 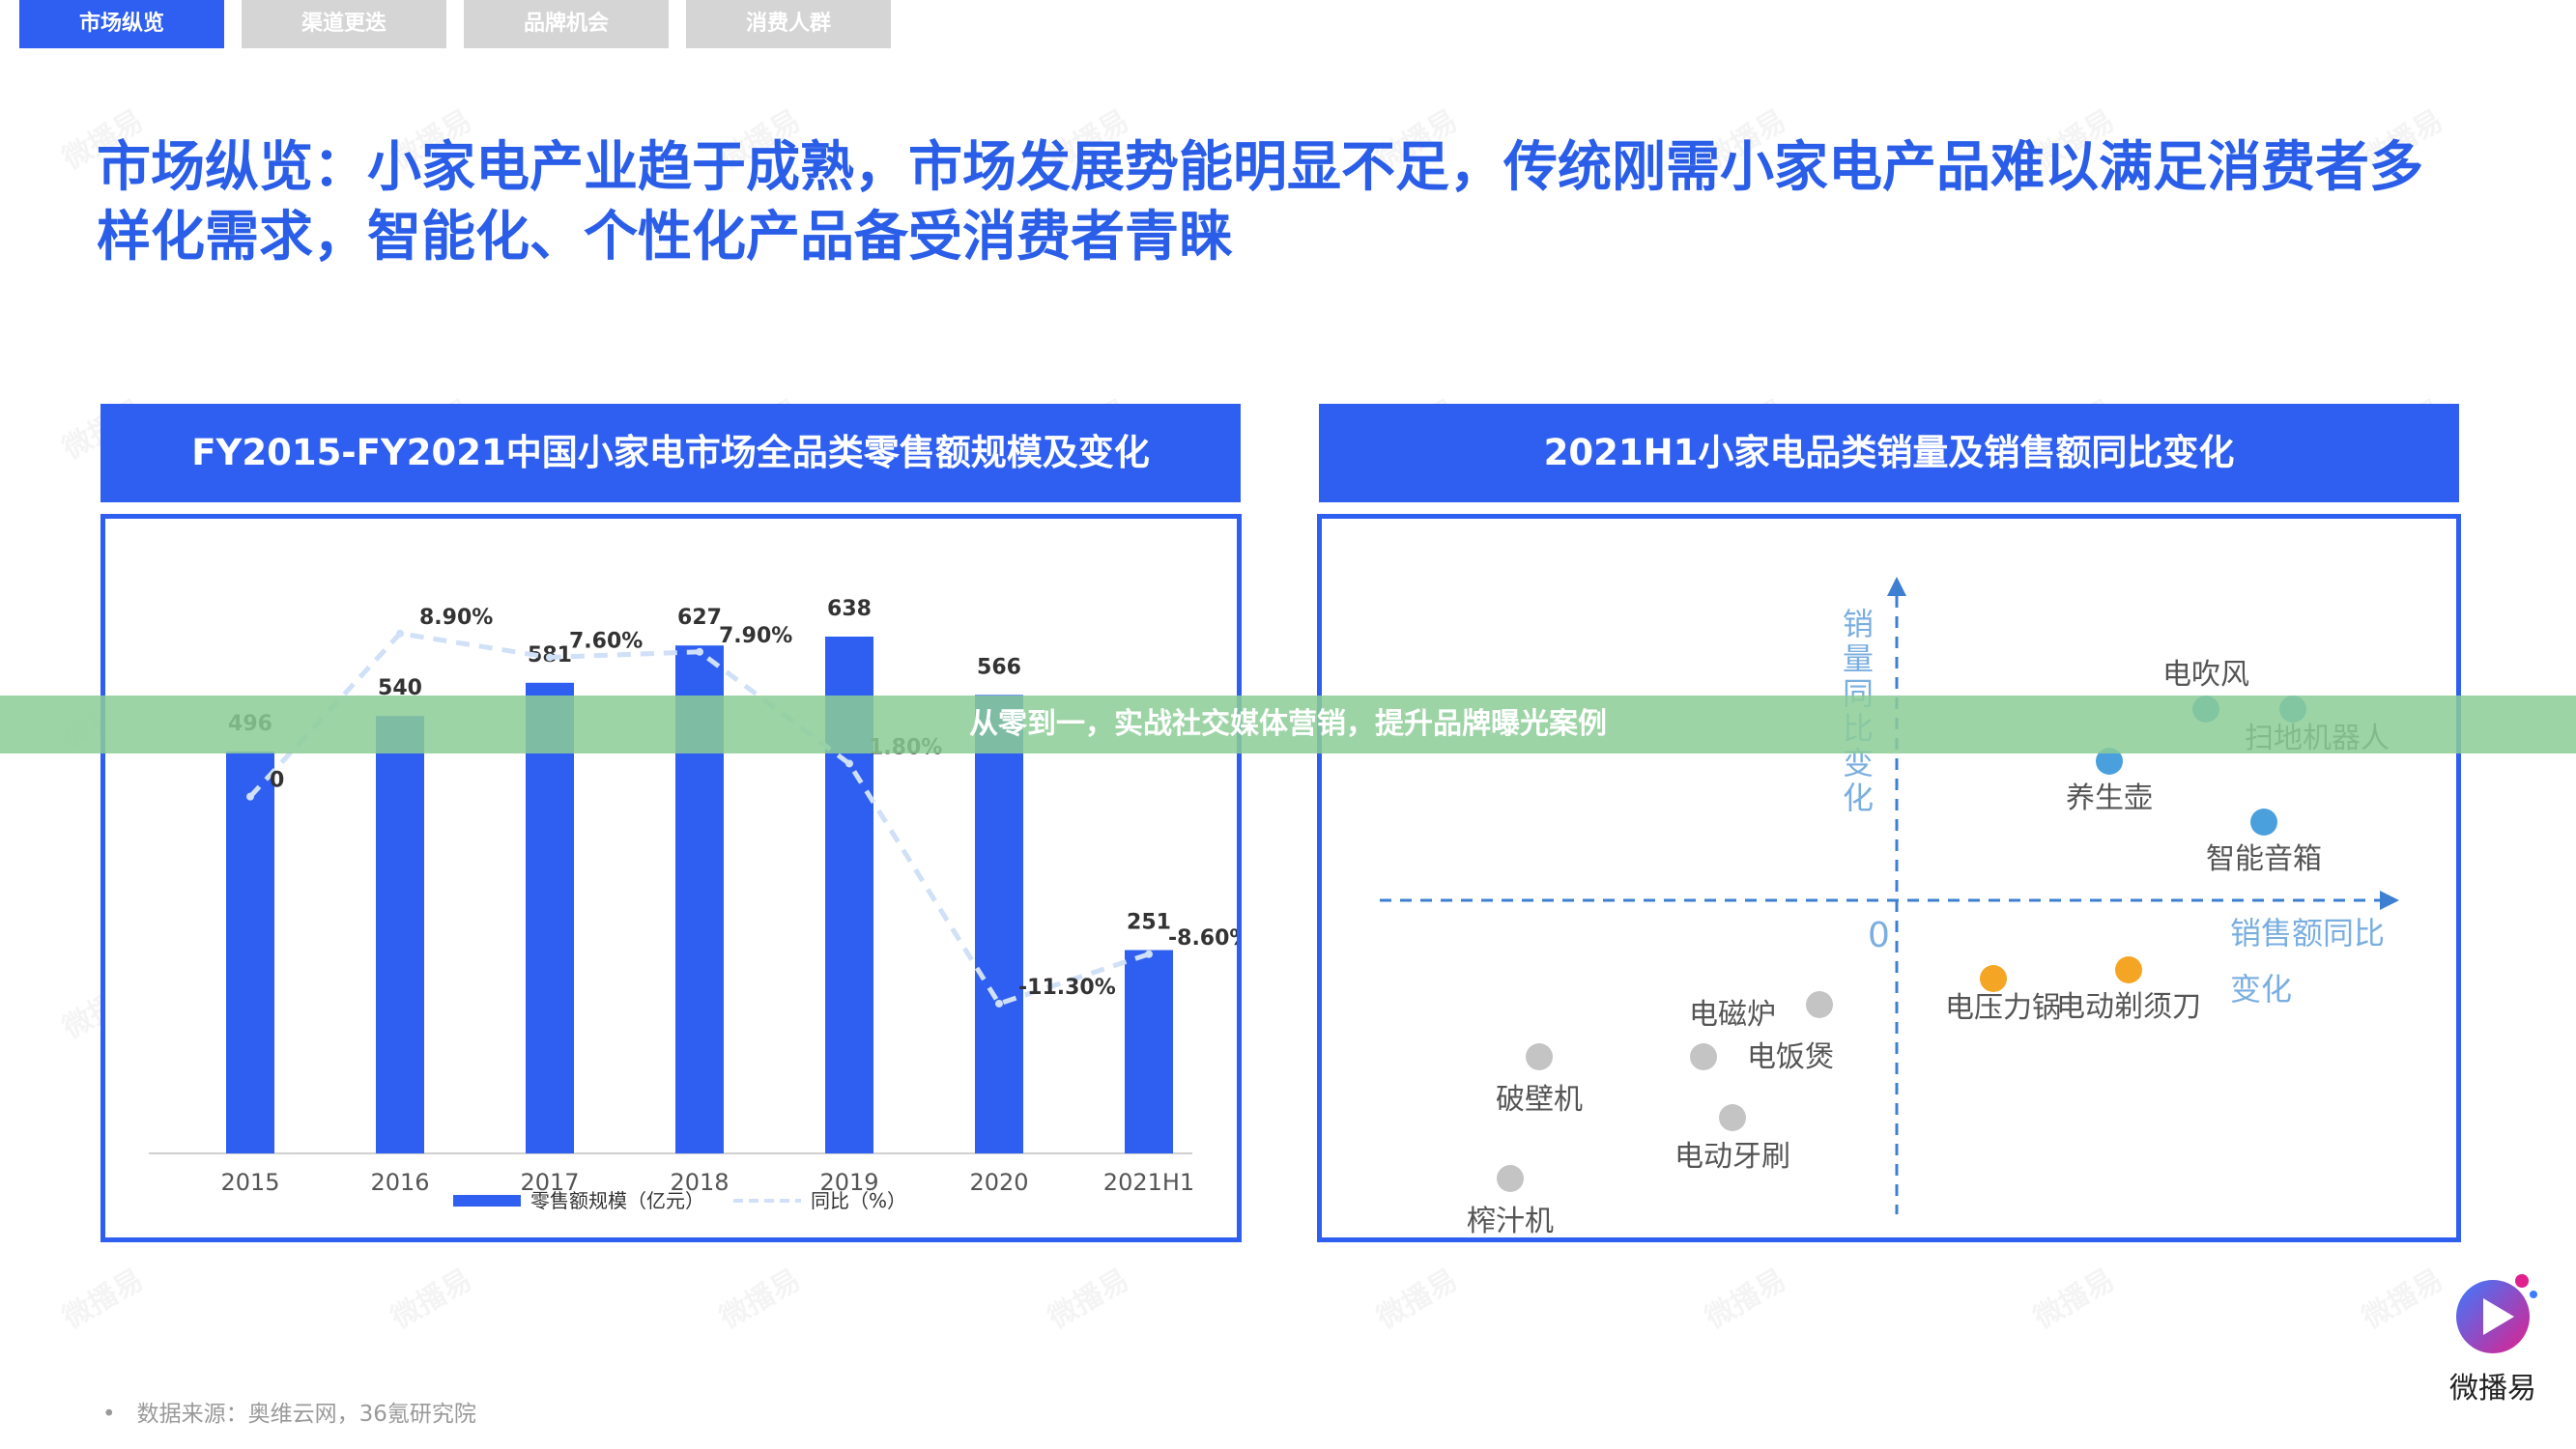 What do you see at coordinates (1859, 624) in the screenshot?
I see `y-axis-label-char: 销` at bounding box center [1859, 624].